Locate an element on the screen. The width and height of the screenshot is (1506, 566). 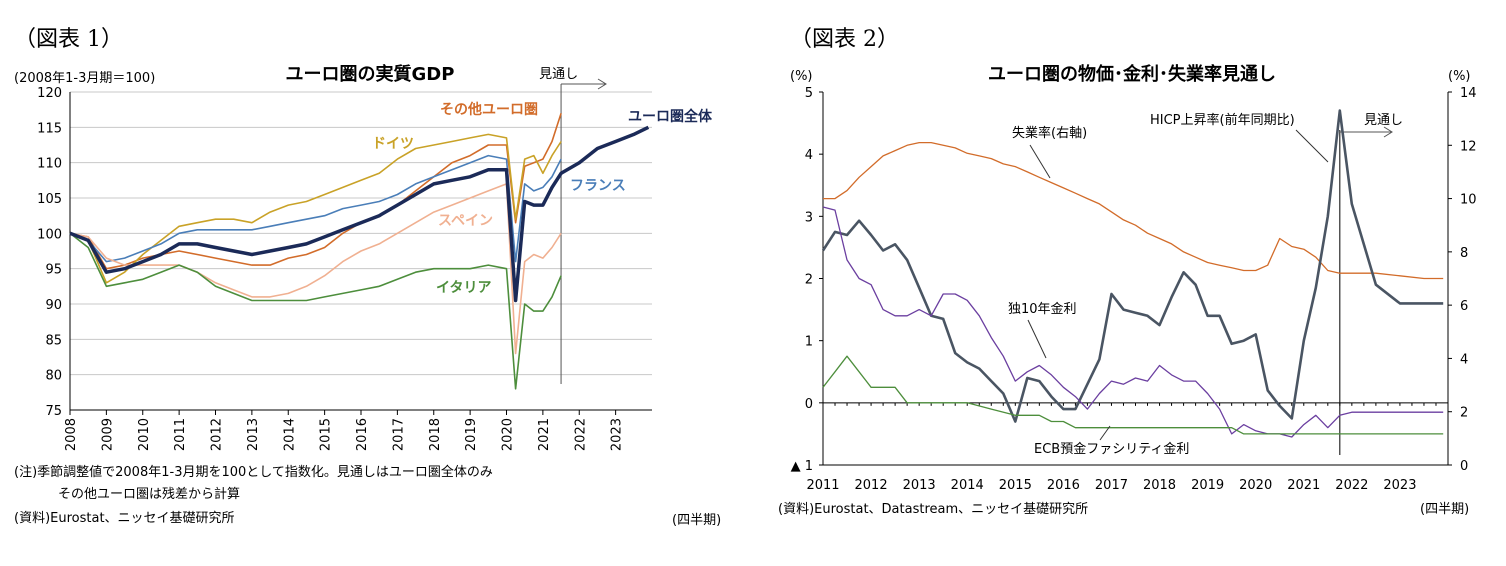
fig1-series-label-france: フランス is located at coordinates (598, 186).